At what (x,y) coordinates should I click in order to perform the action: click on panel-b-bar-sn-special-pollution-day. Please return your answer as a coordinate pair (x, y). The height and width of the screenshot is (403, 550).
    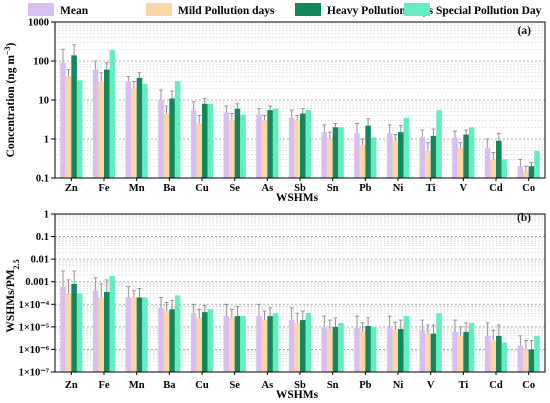
    Looking at the image, I should click on (341, 347).